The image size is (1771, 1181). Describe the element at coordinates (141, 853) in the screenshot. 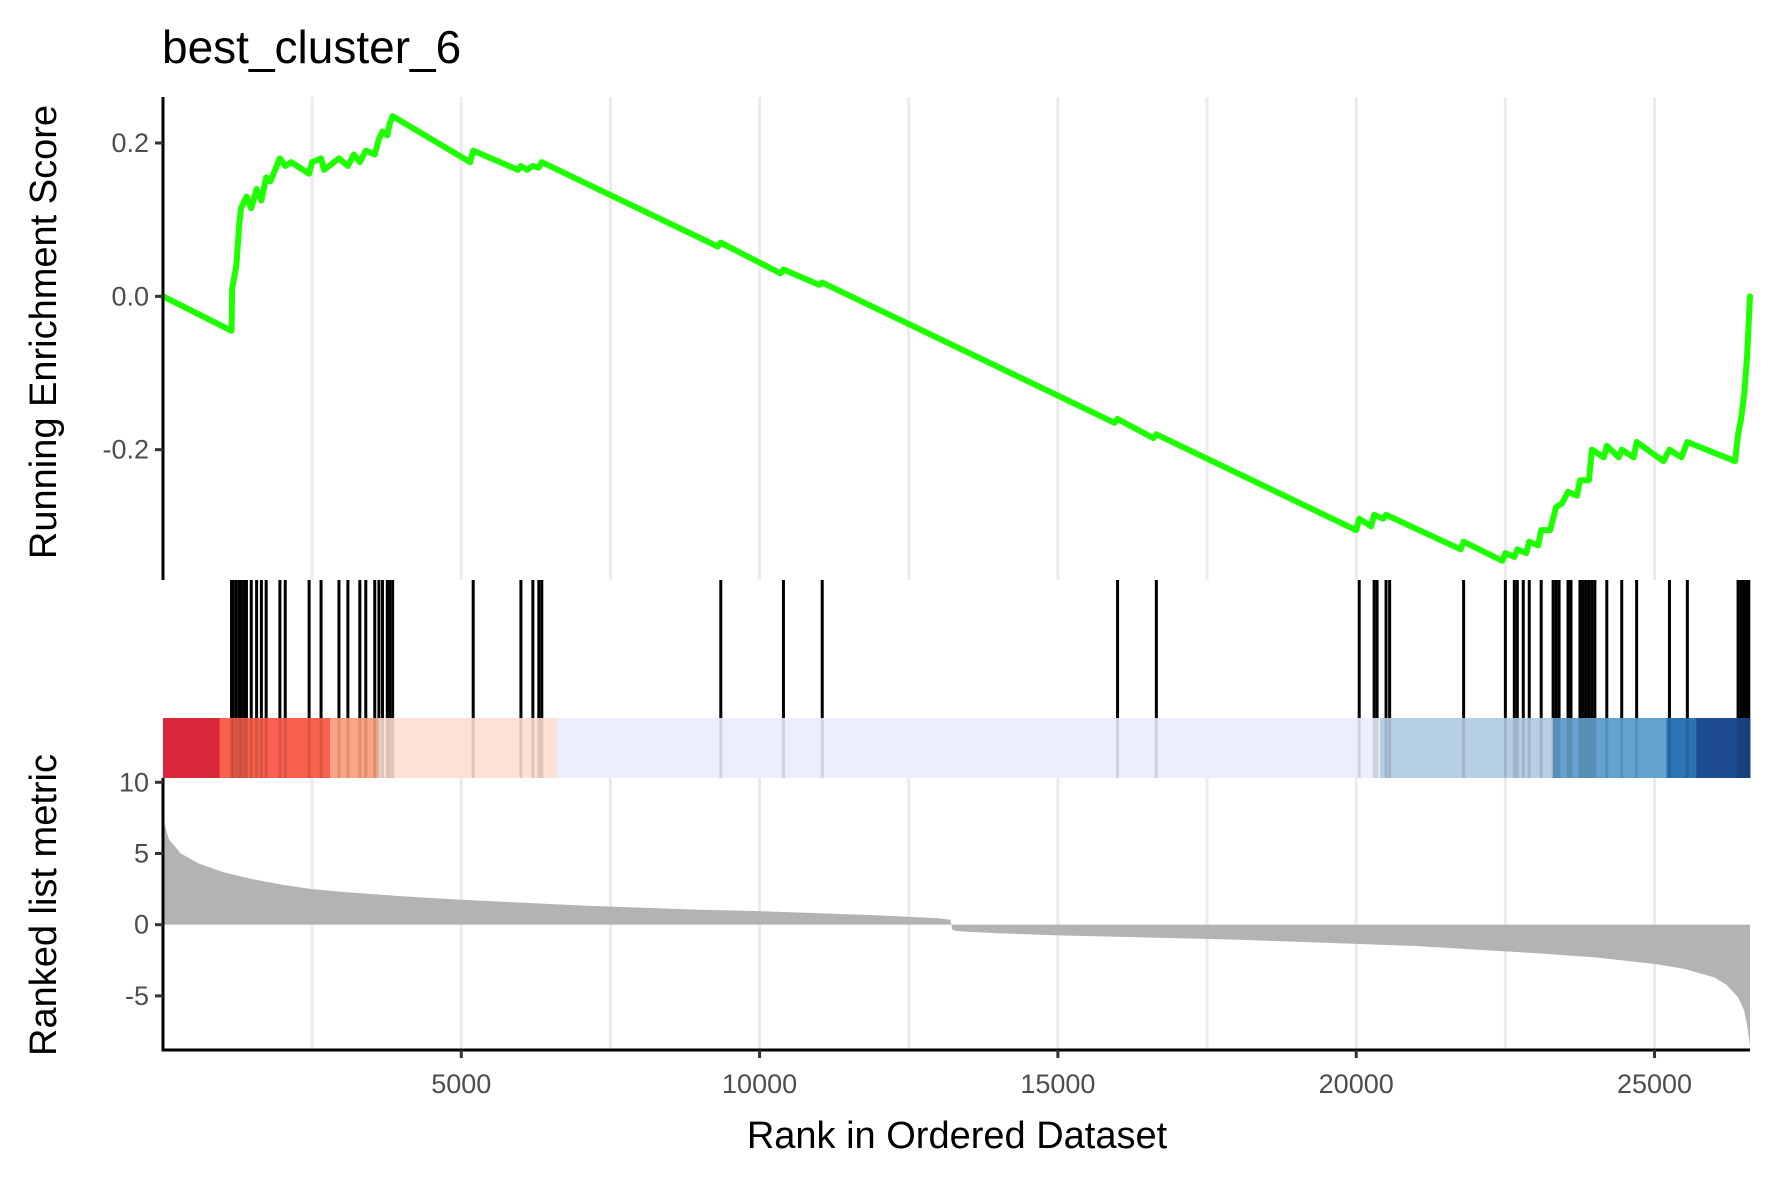

I see `rank-y-tick-label-1: 5` at that location.